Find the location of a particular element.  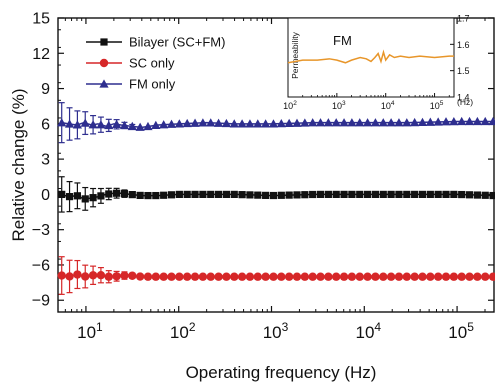

x-tick-label-exponent: 4 is located at coordinates (377, 327).